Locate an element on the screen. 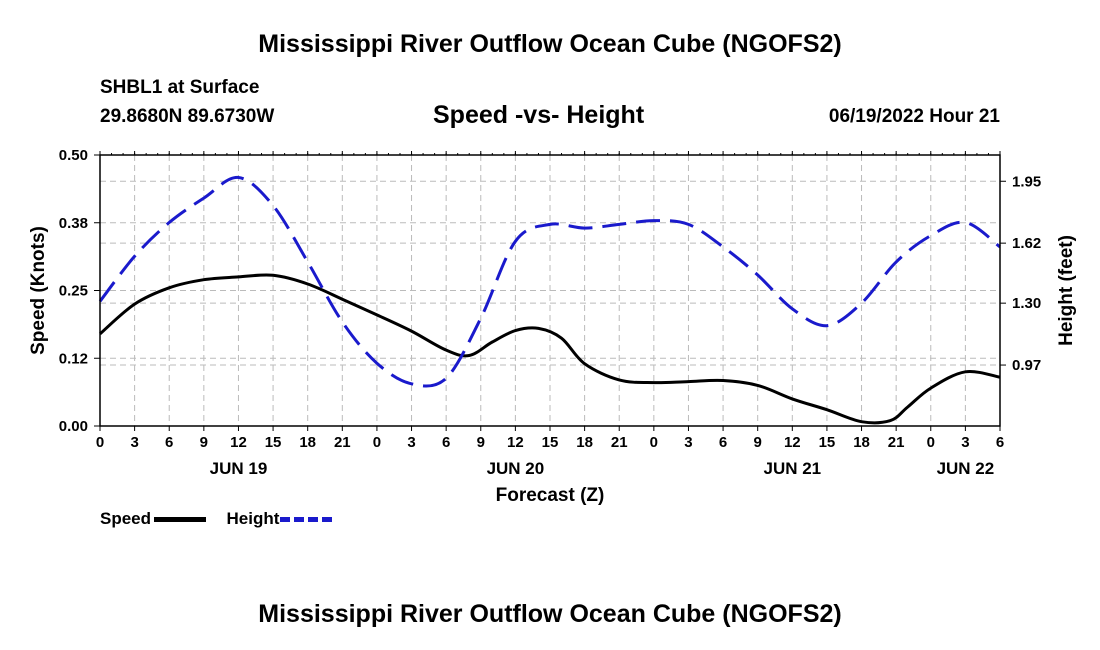 Image resolution: width=1100 pixels, height=650 pixels. y-tick-label: 0.12 is located at coordinates (73, 358).